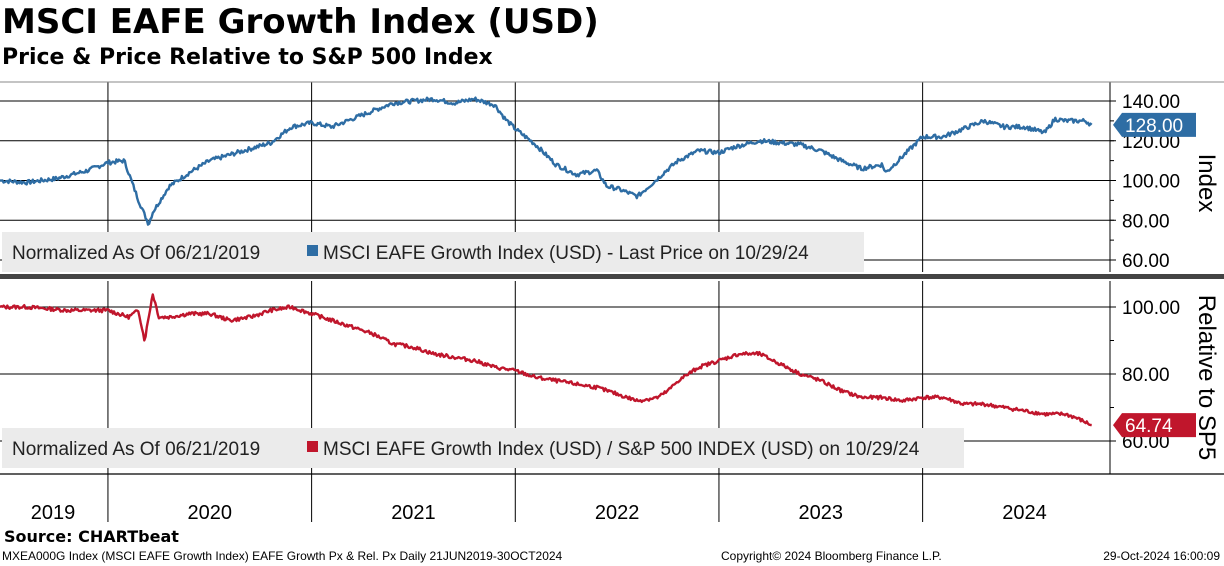  I want to click on last-value-tag: 64.74, so click(1154, 425).